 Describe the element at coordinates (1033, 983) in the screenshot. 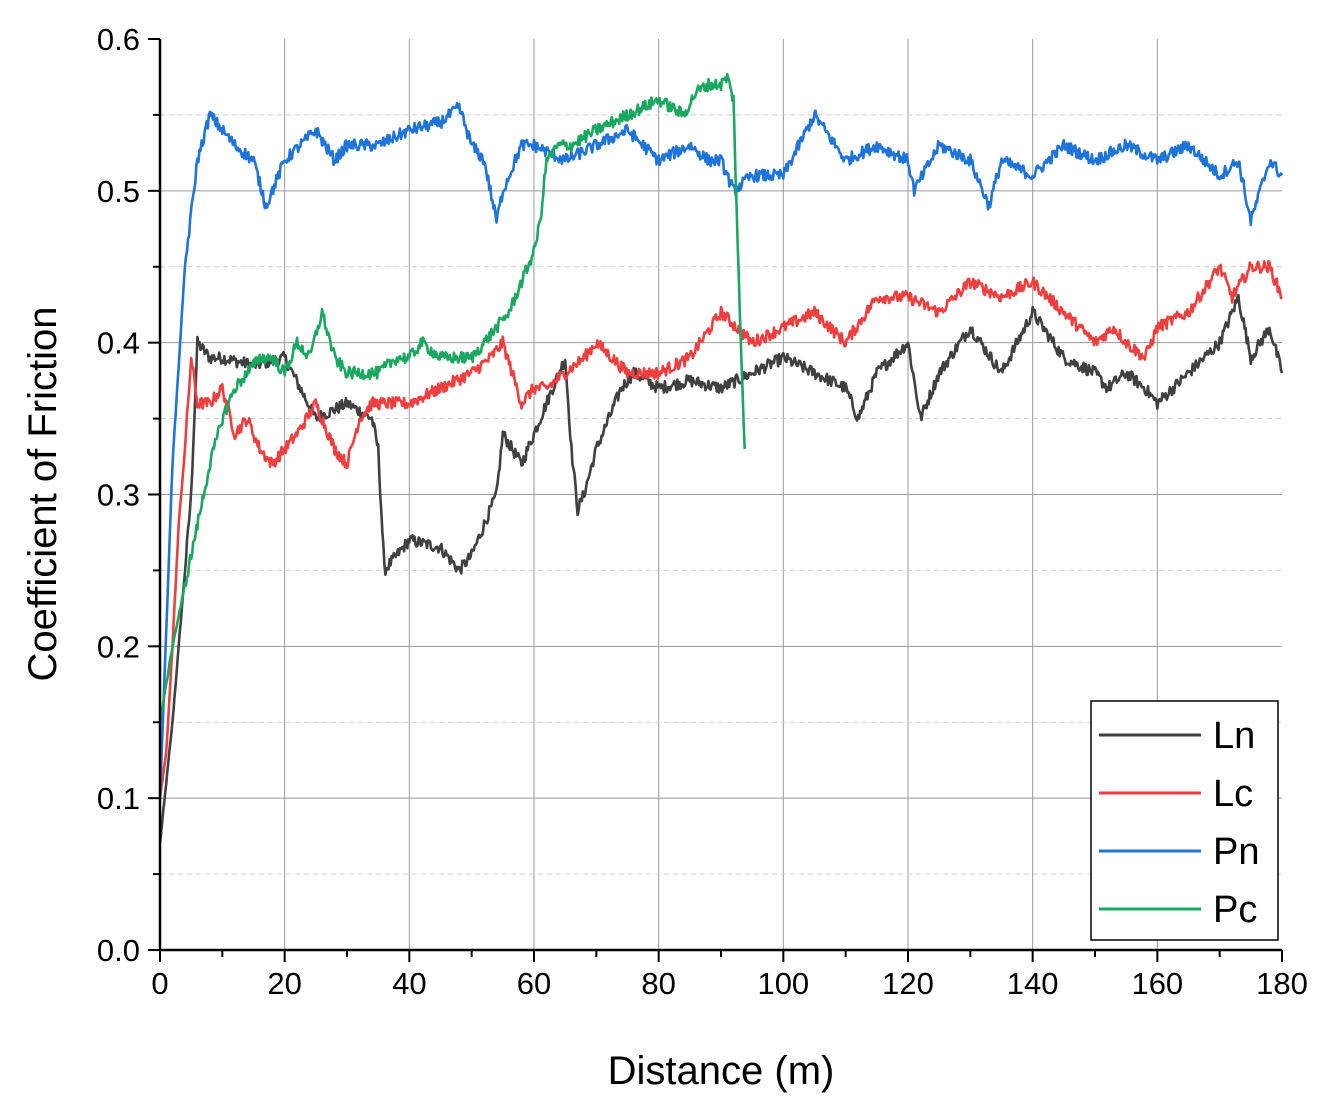

I see `x-tick-label: 140` at that location.